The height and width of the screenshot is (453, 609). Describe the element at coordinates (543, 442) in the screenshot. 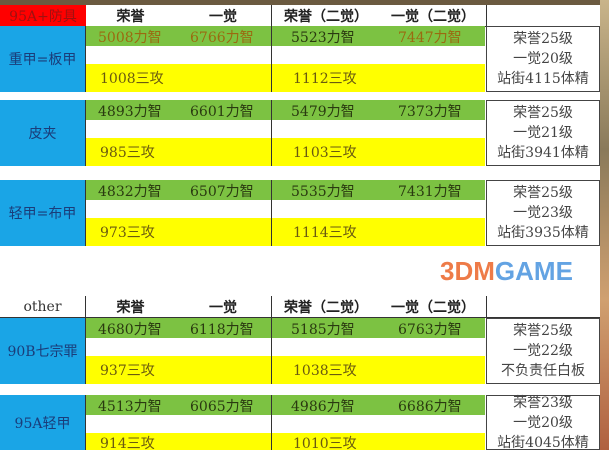

I see `note-line: 站街4045体精` at that location.